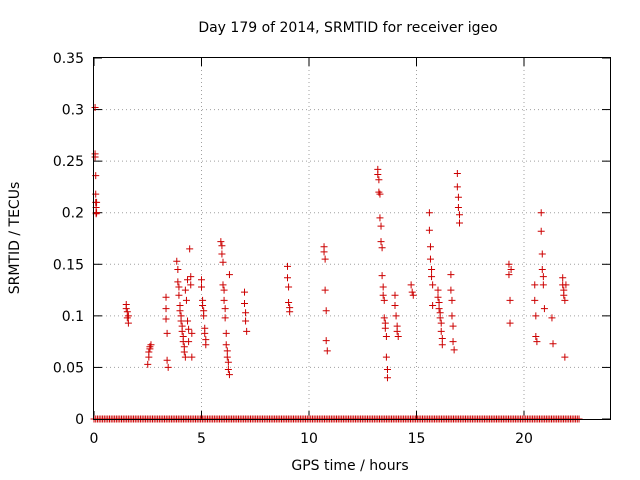 The height and width of the screenshot is (480, 640). I want to click on x-tick-label: 10, so click(309, 439).